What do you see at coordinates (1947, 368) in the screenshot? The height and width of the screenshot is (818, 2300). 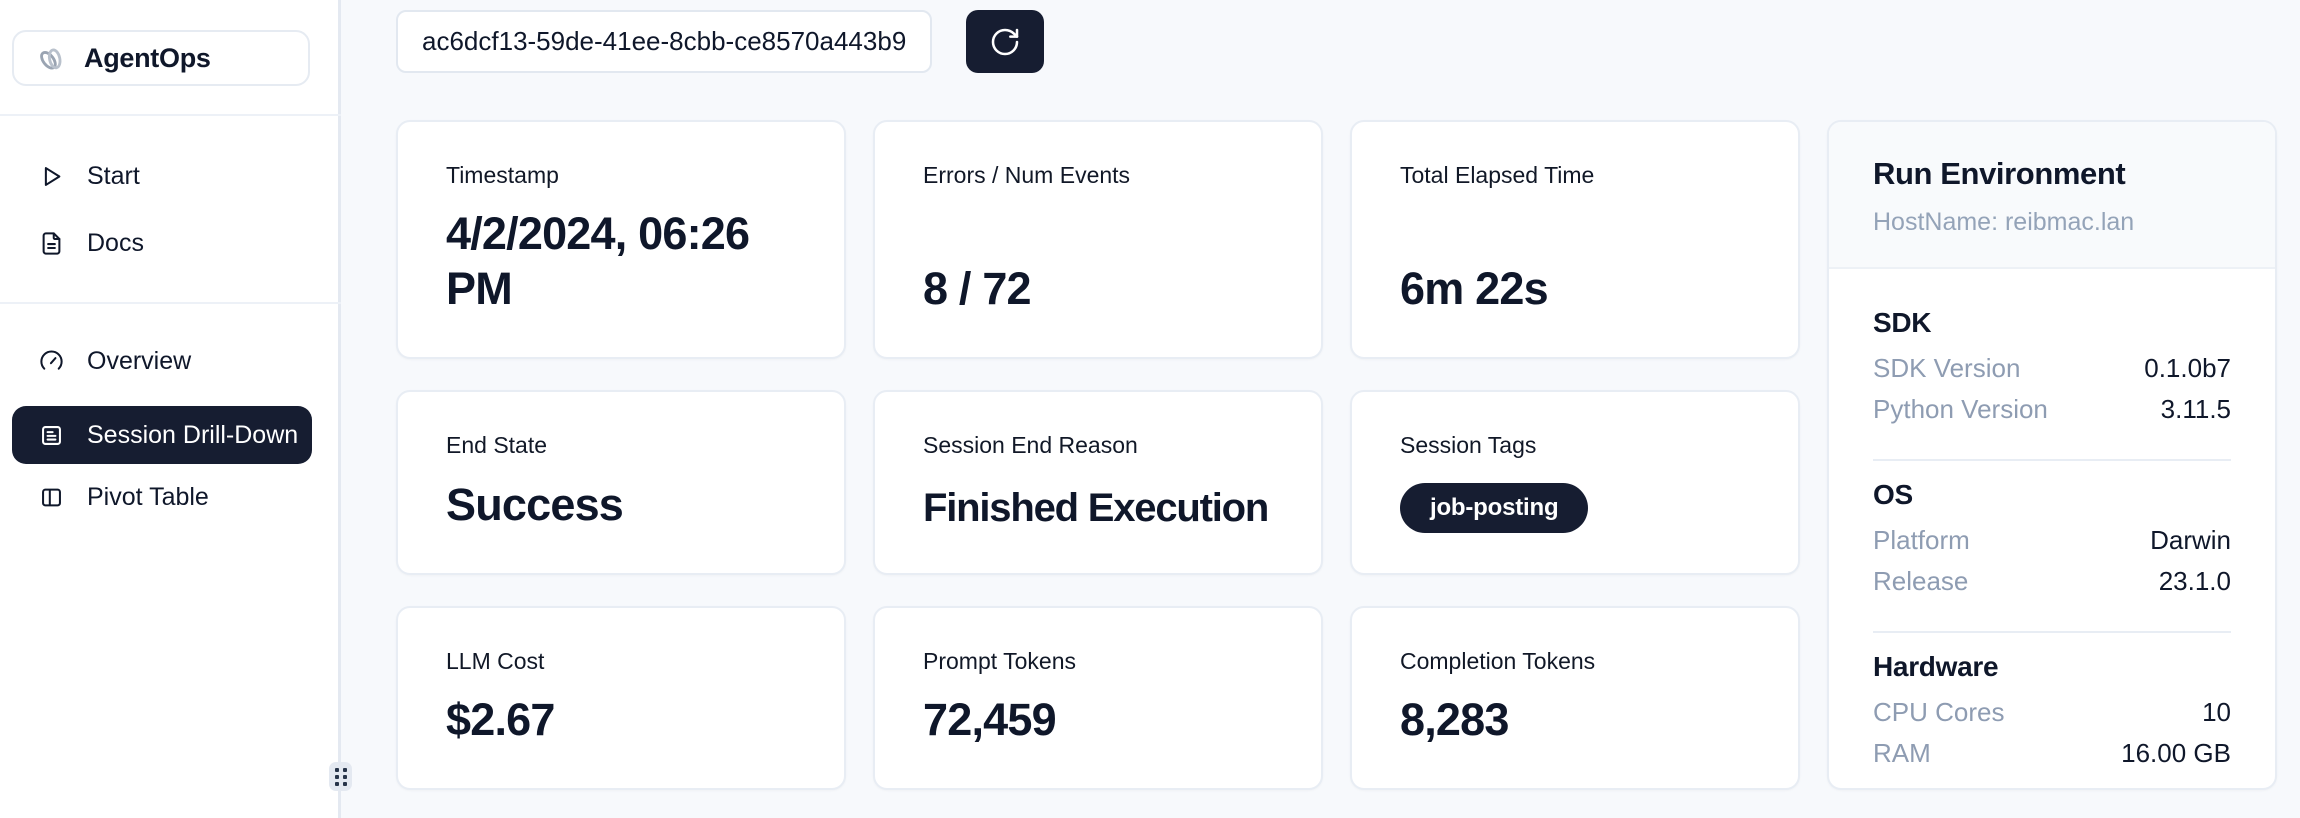 I see `env-row-label: SDK Version` at bounding box center [1947, 368].